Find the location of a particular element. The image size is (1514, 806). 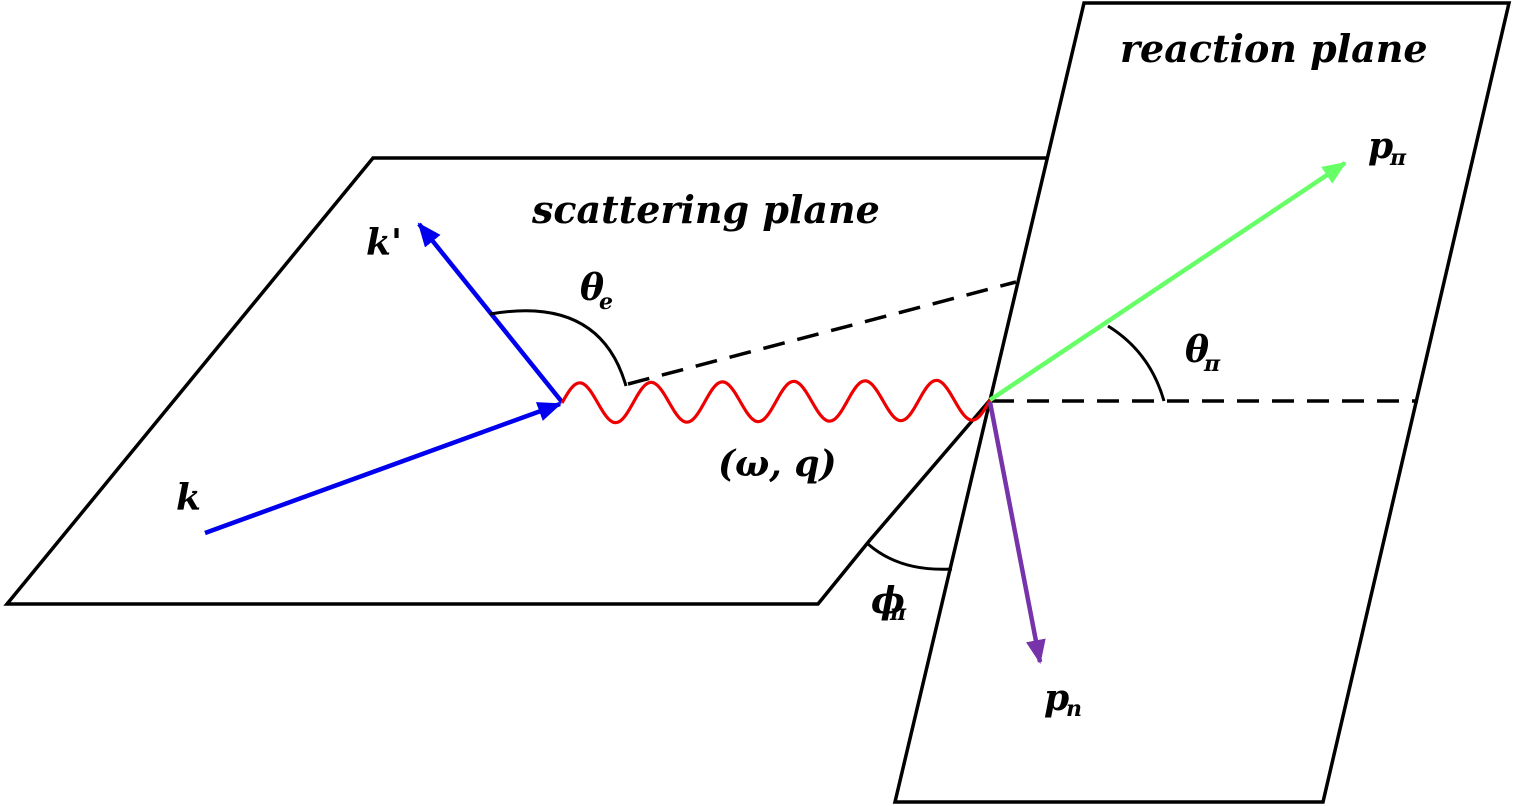

theta-e-angle-arc is located at coordinates (558, 348).